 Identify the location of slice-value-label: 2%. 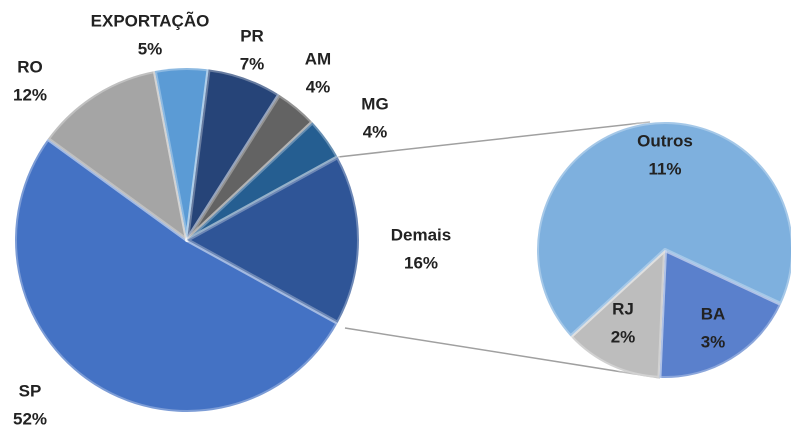
(623, 336).